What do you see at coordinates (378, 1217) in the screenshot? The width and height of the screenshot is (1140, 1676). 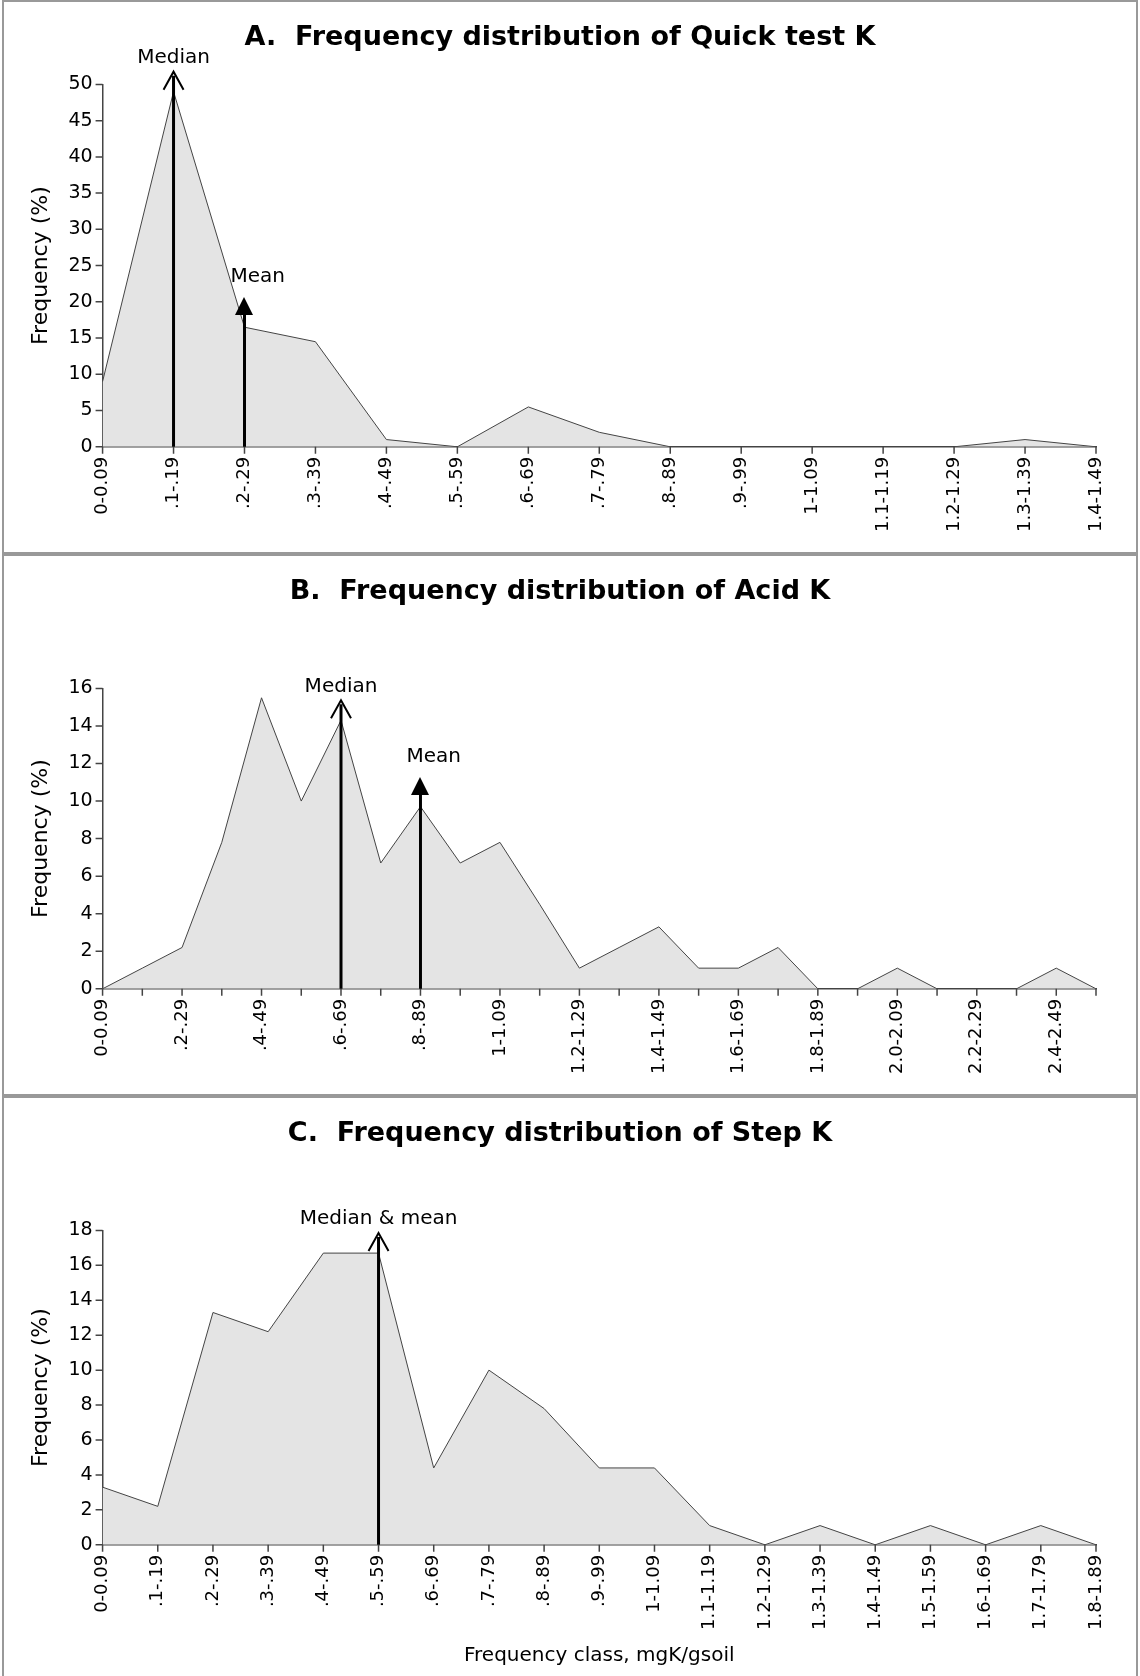 I see `ref-line-label: Median & mean` at bounding box center [378, 1217].